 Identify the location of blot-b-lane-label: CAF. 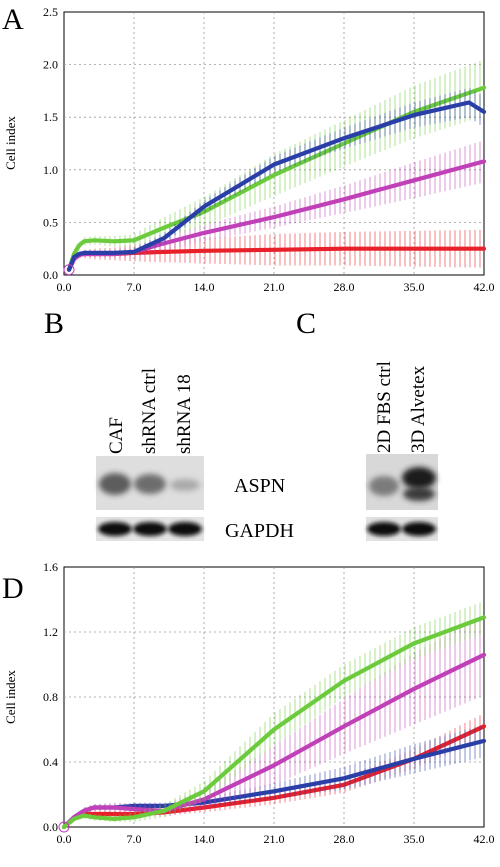
(116, 435).